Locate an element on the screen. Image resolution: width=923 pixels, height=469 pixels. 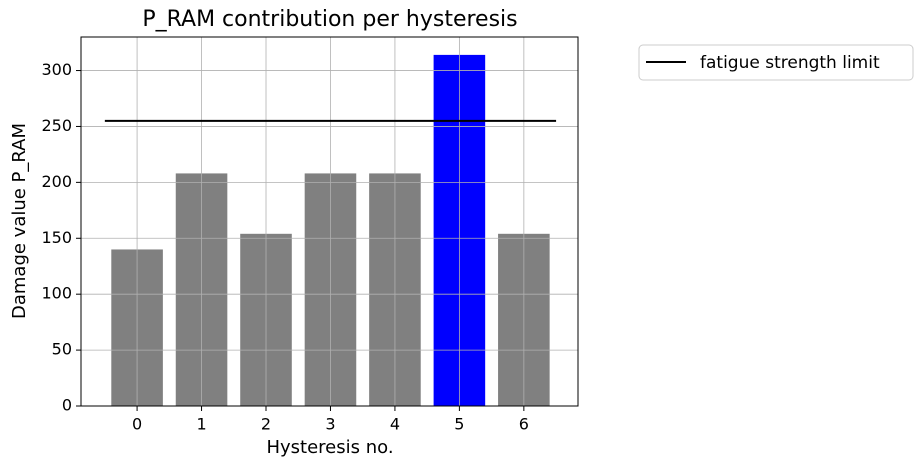
x-tick-label: 0 is located at coordinates (137, 424).